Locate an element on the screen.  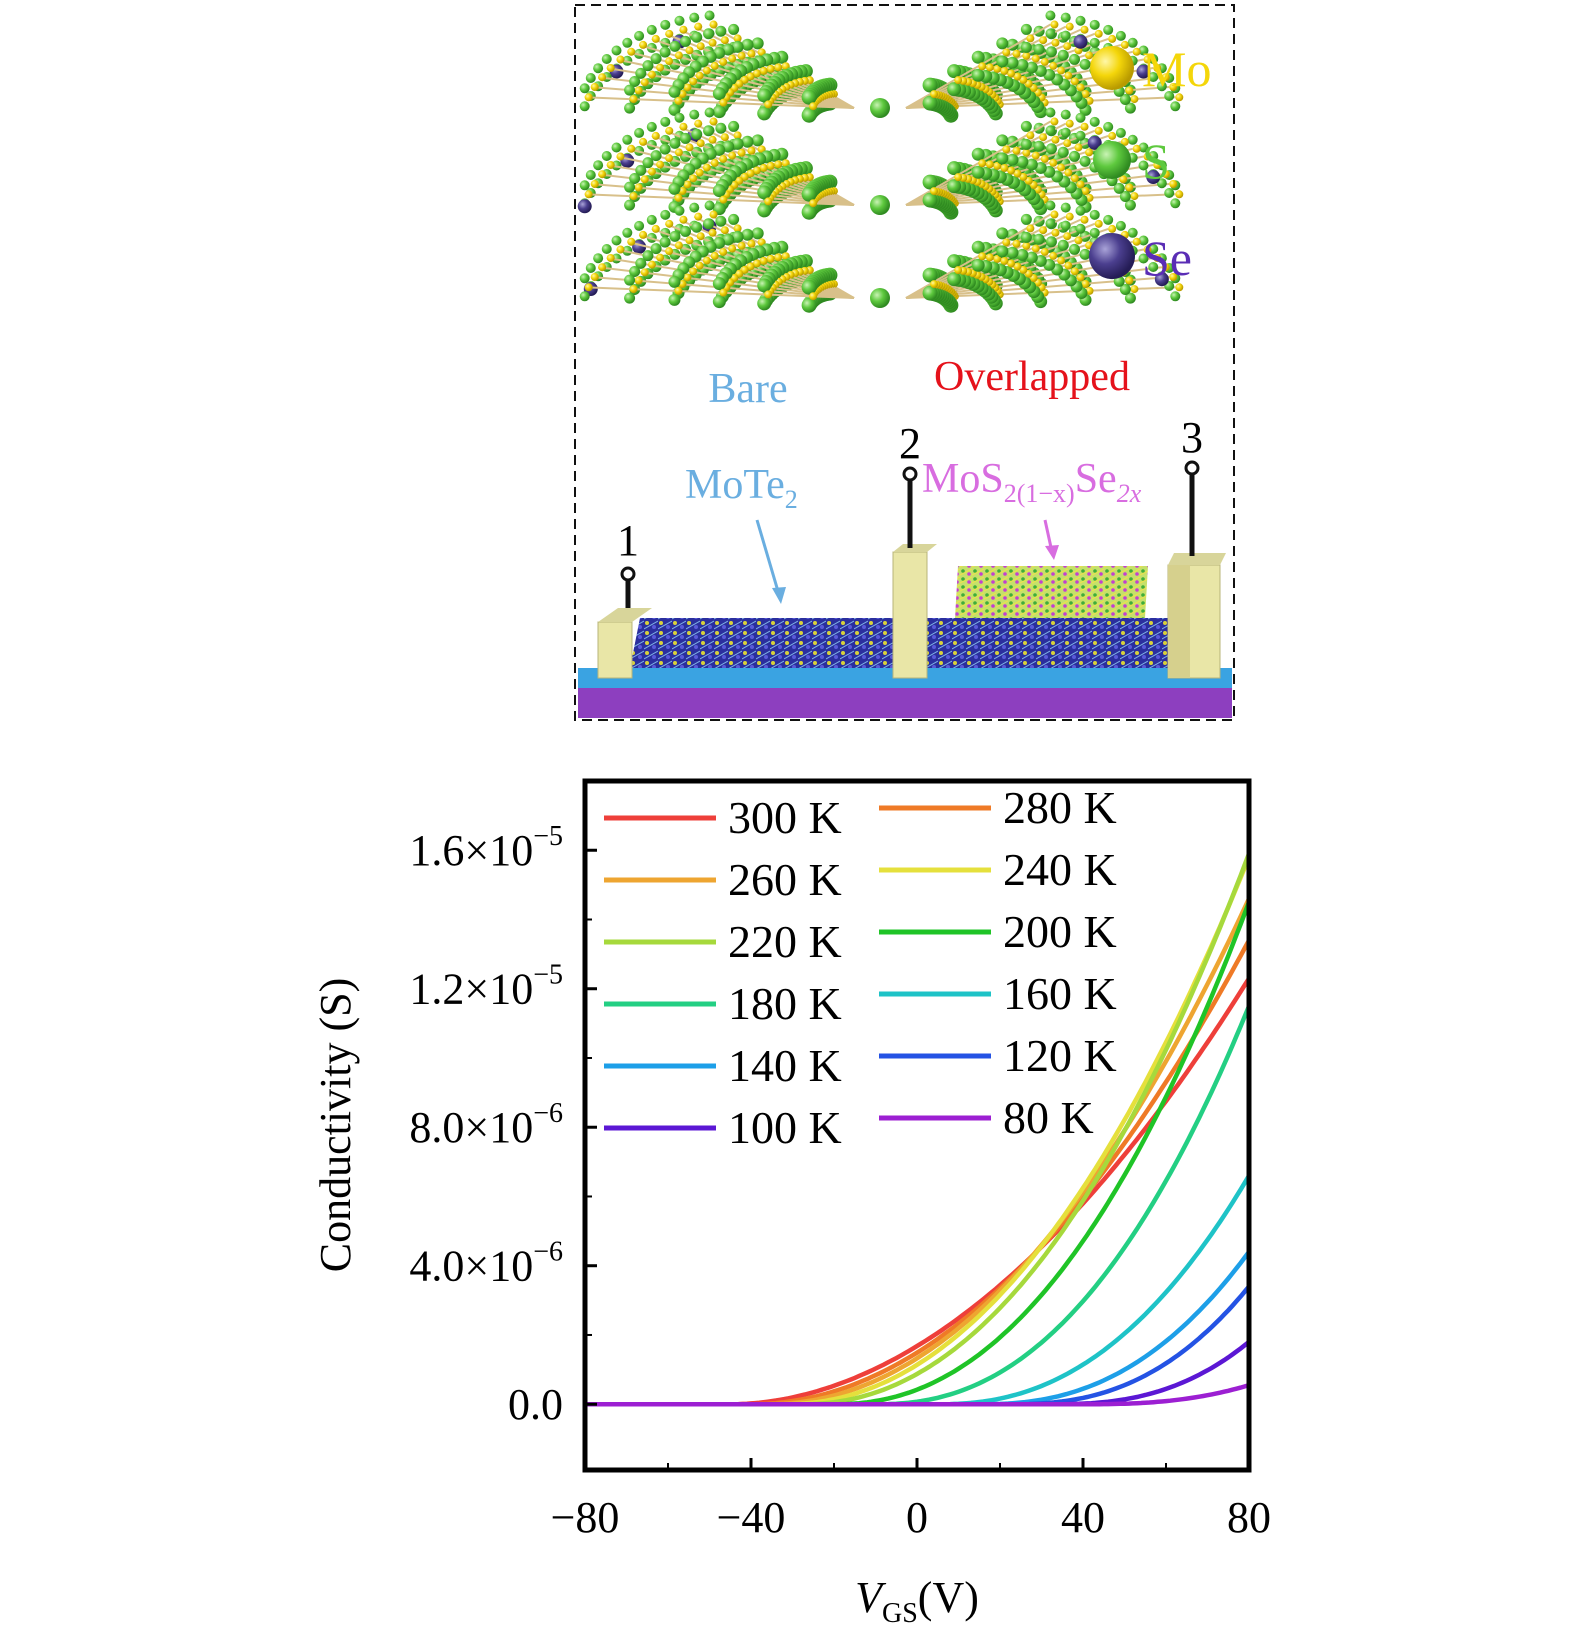
x-tick-label: 40 is located at coordinates (1083, 1517).